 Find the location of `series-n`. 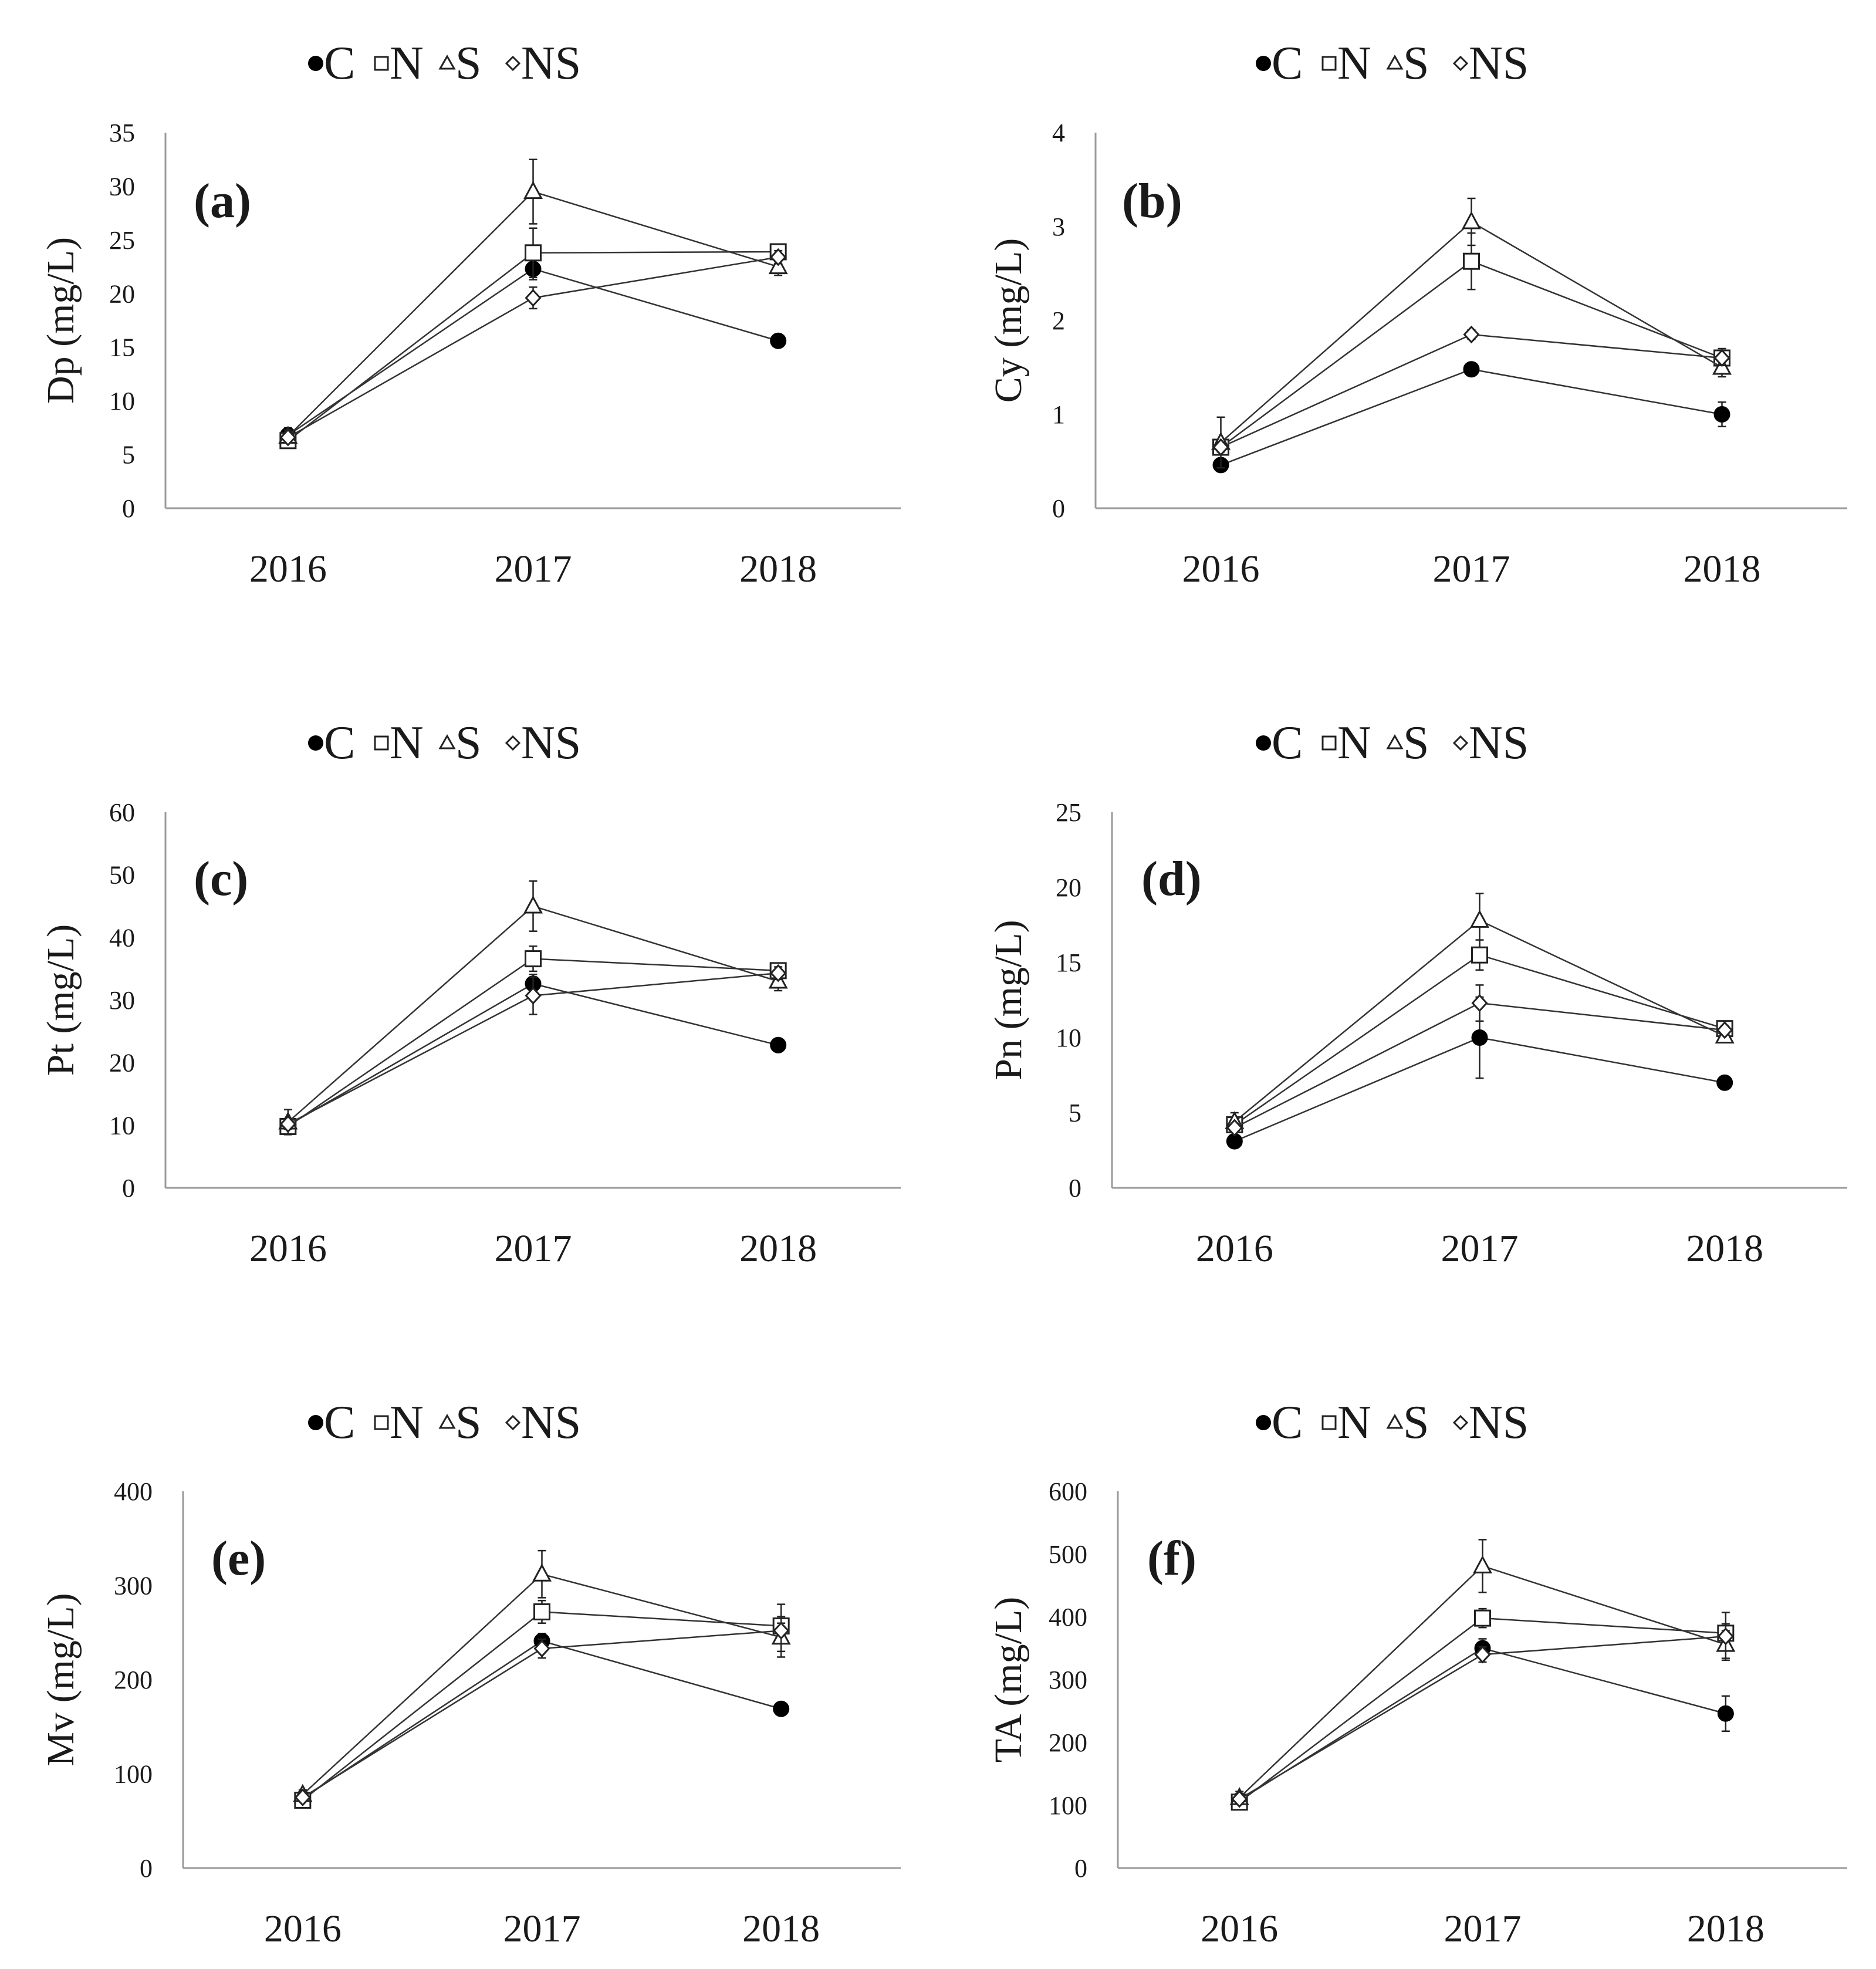

series-n is located at coordinates (533, 338).